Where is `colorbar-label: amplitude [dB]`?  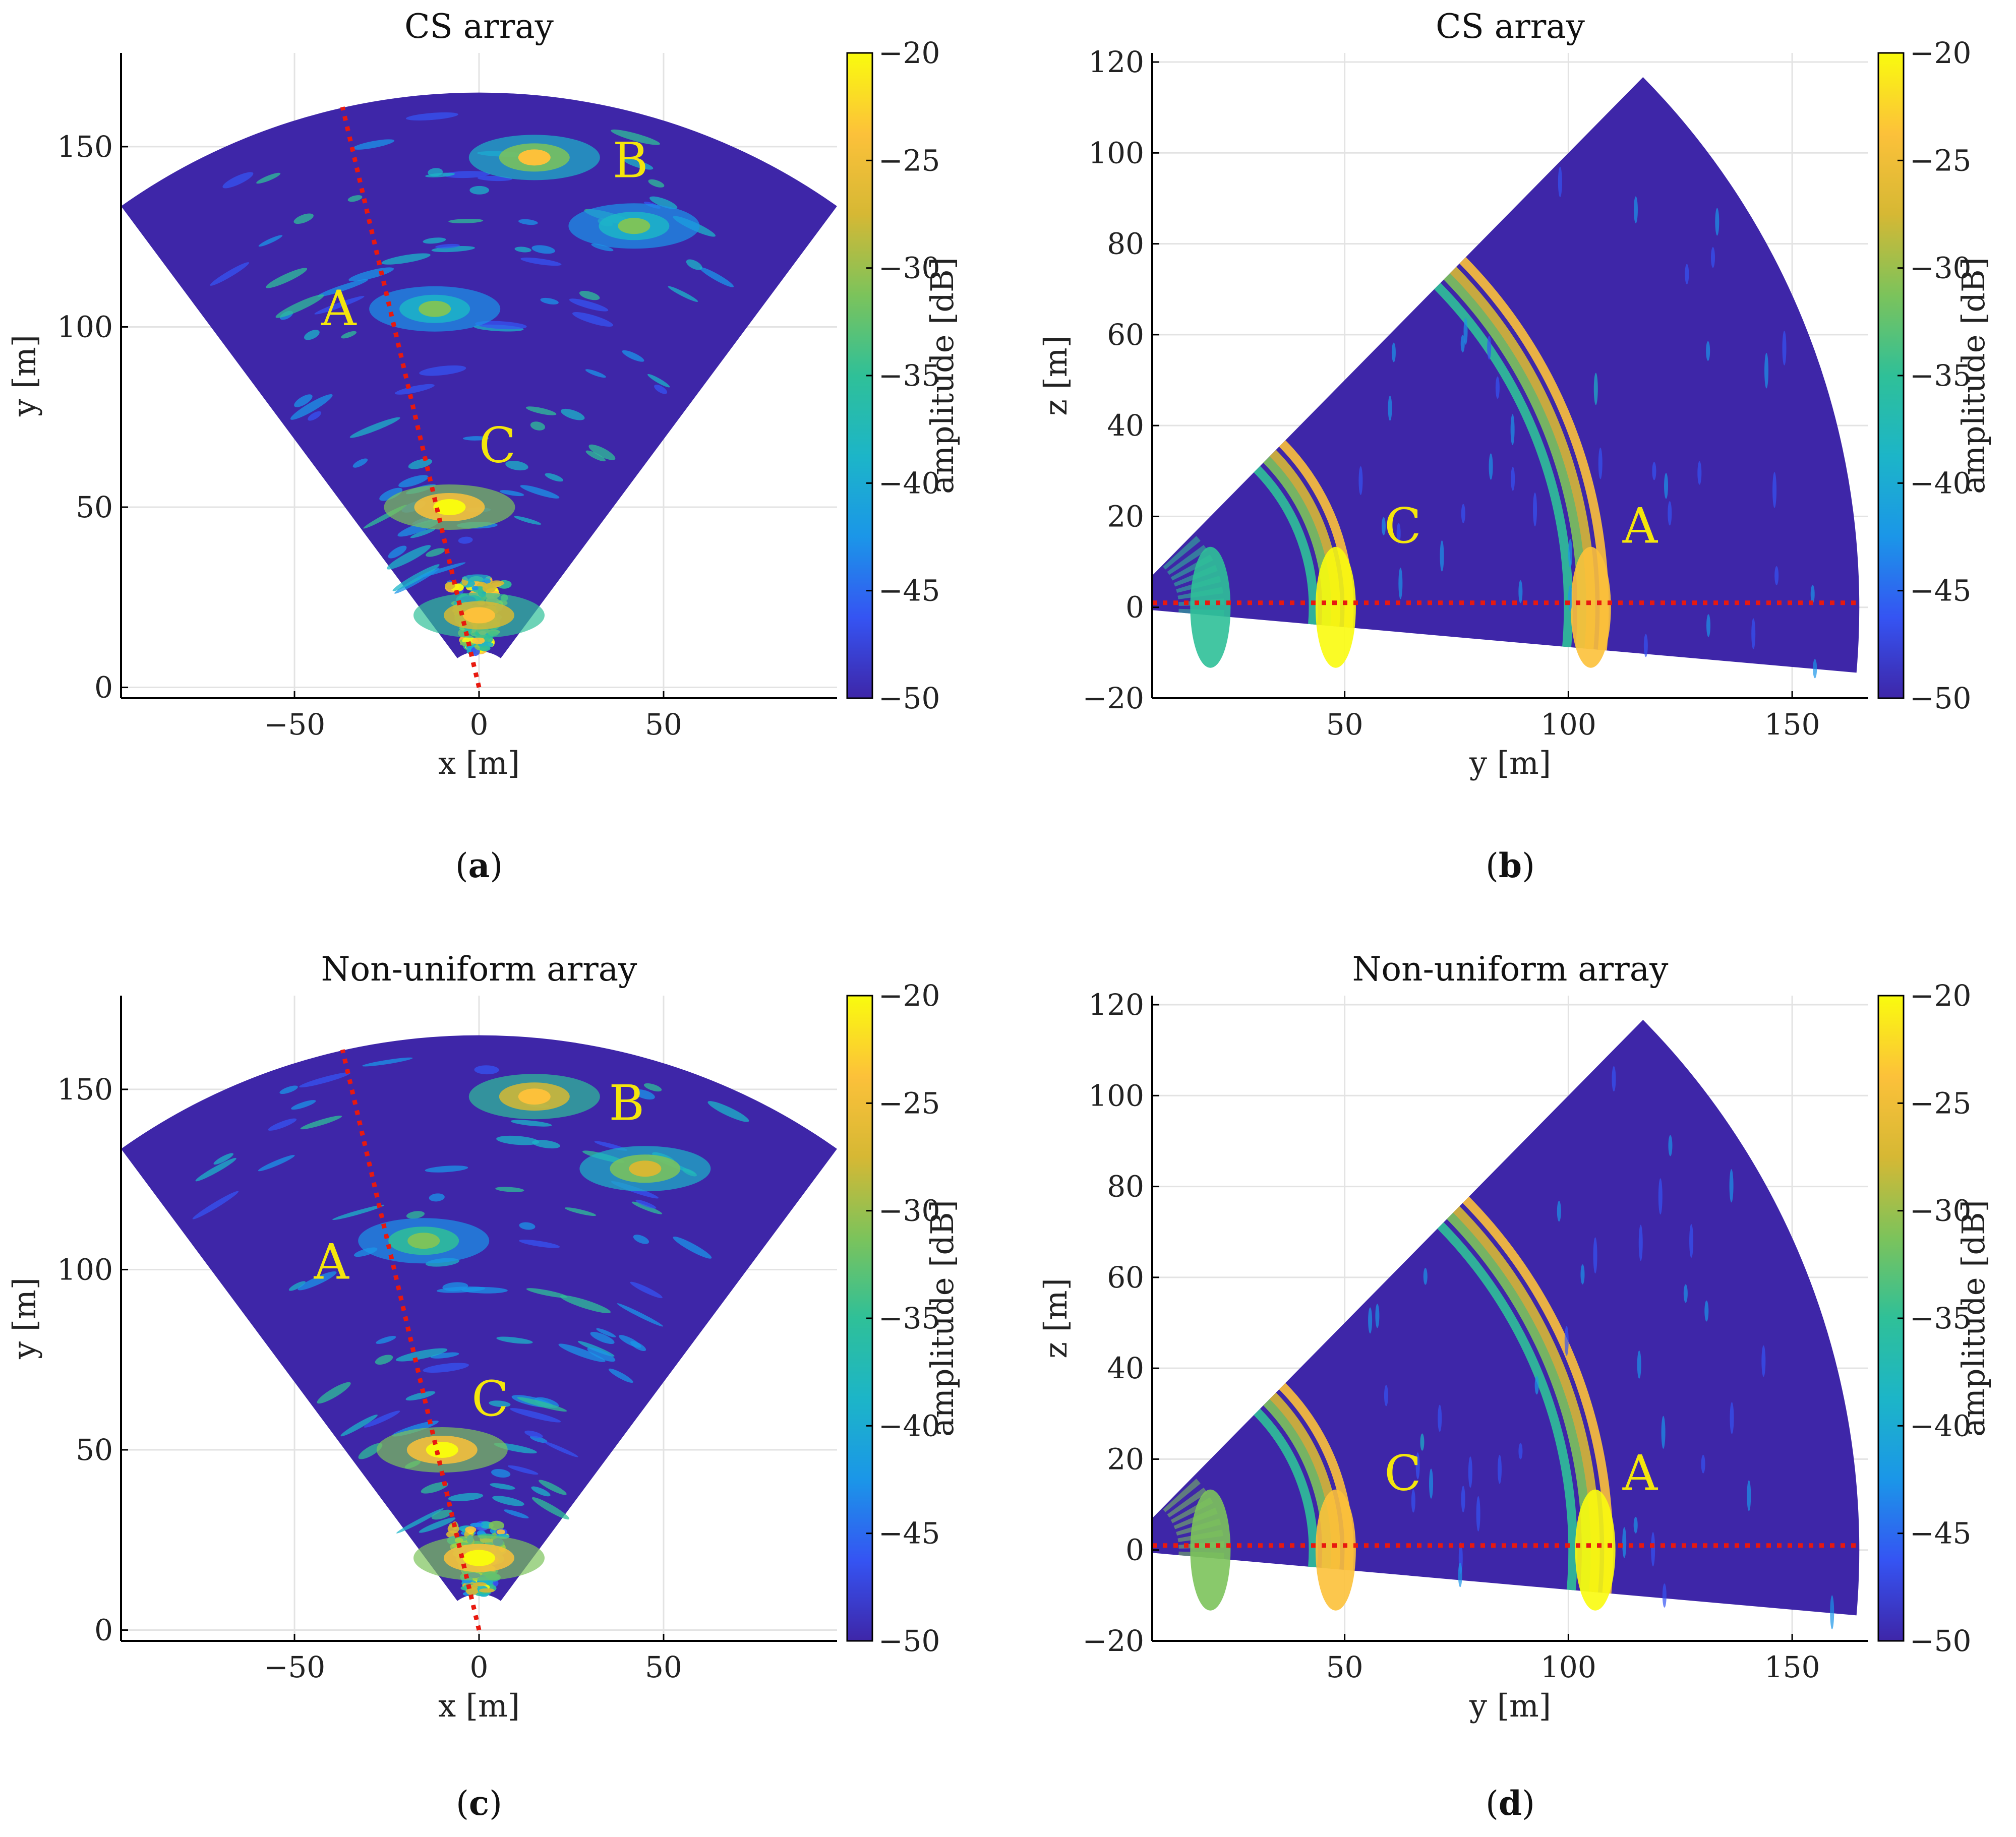
colorbar-label: amplitude [dB] is located at coordinates (1973, 1318).